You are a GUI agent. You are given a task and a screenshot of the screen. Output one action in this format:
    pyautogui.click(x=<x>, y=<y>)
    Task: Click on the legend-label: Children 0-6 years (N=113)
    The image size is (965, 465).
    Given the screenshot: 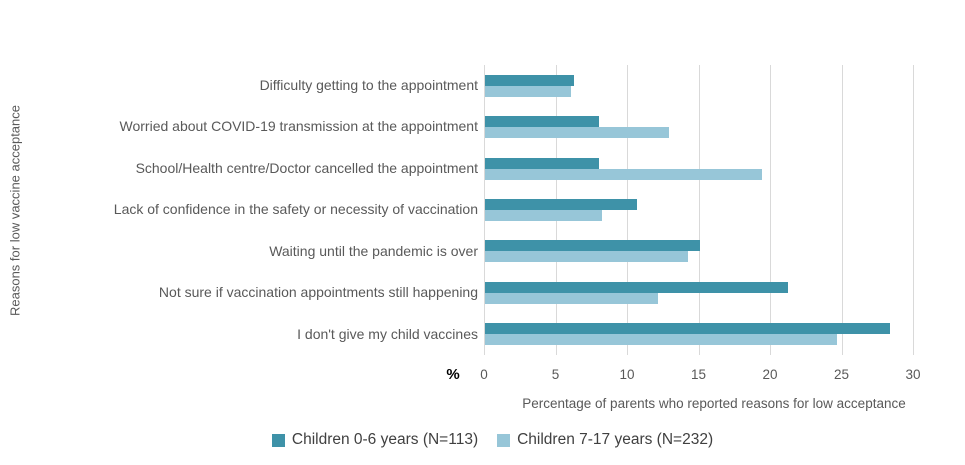 What is the action you would take?
    pyautogui.click(x=385, y=439)
    